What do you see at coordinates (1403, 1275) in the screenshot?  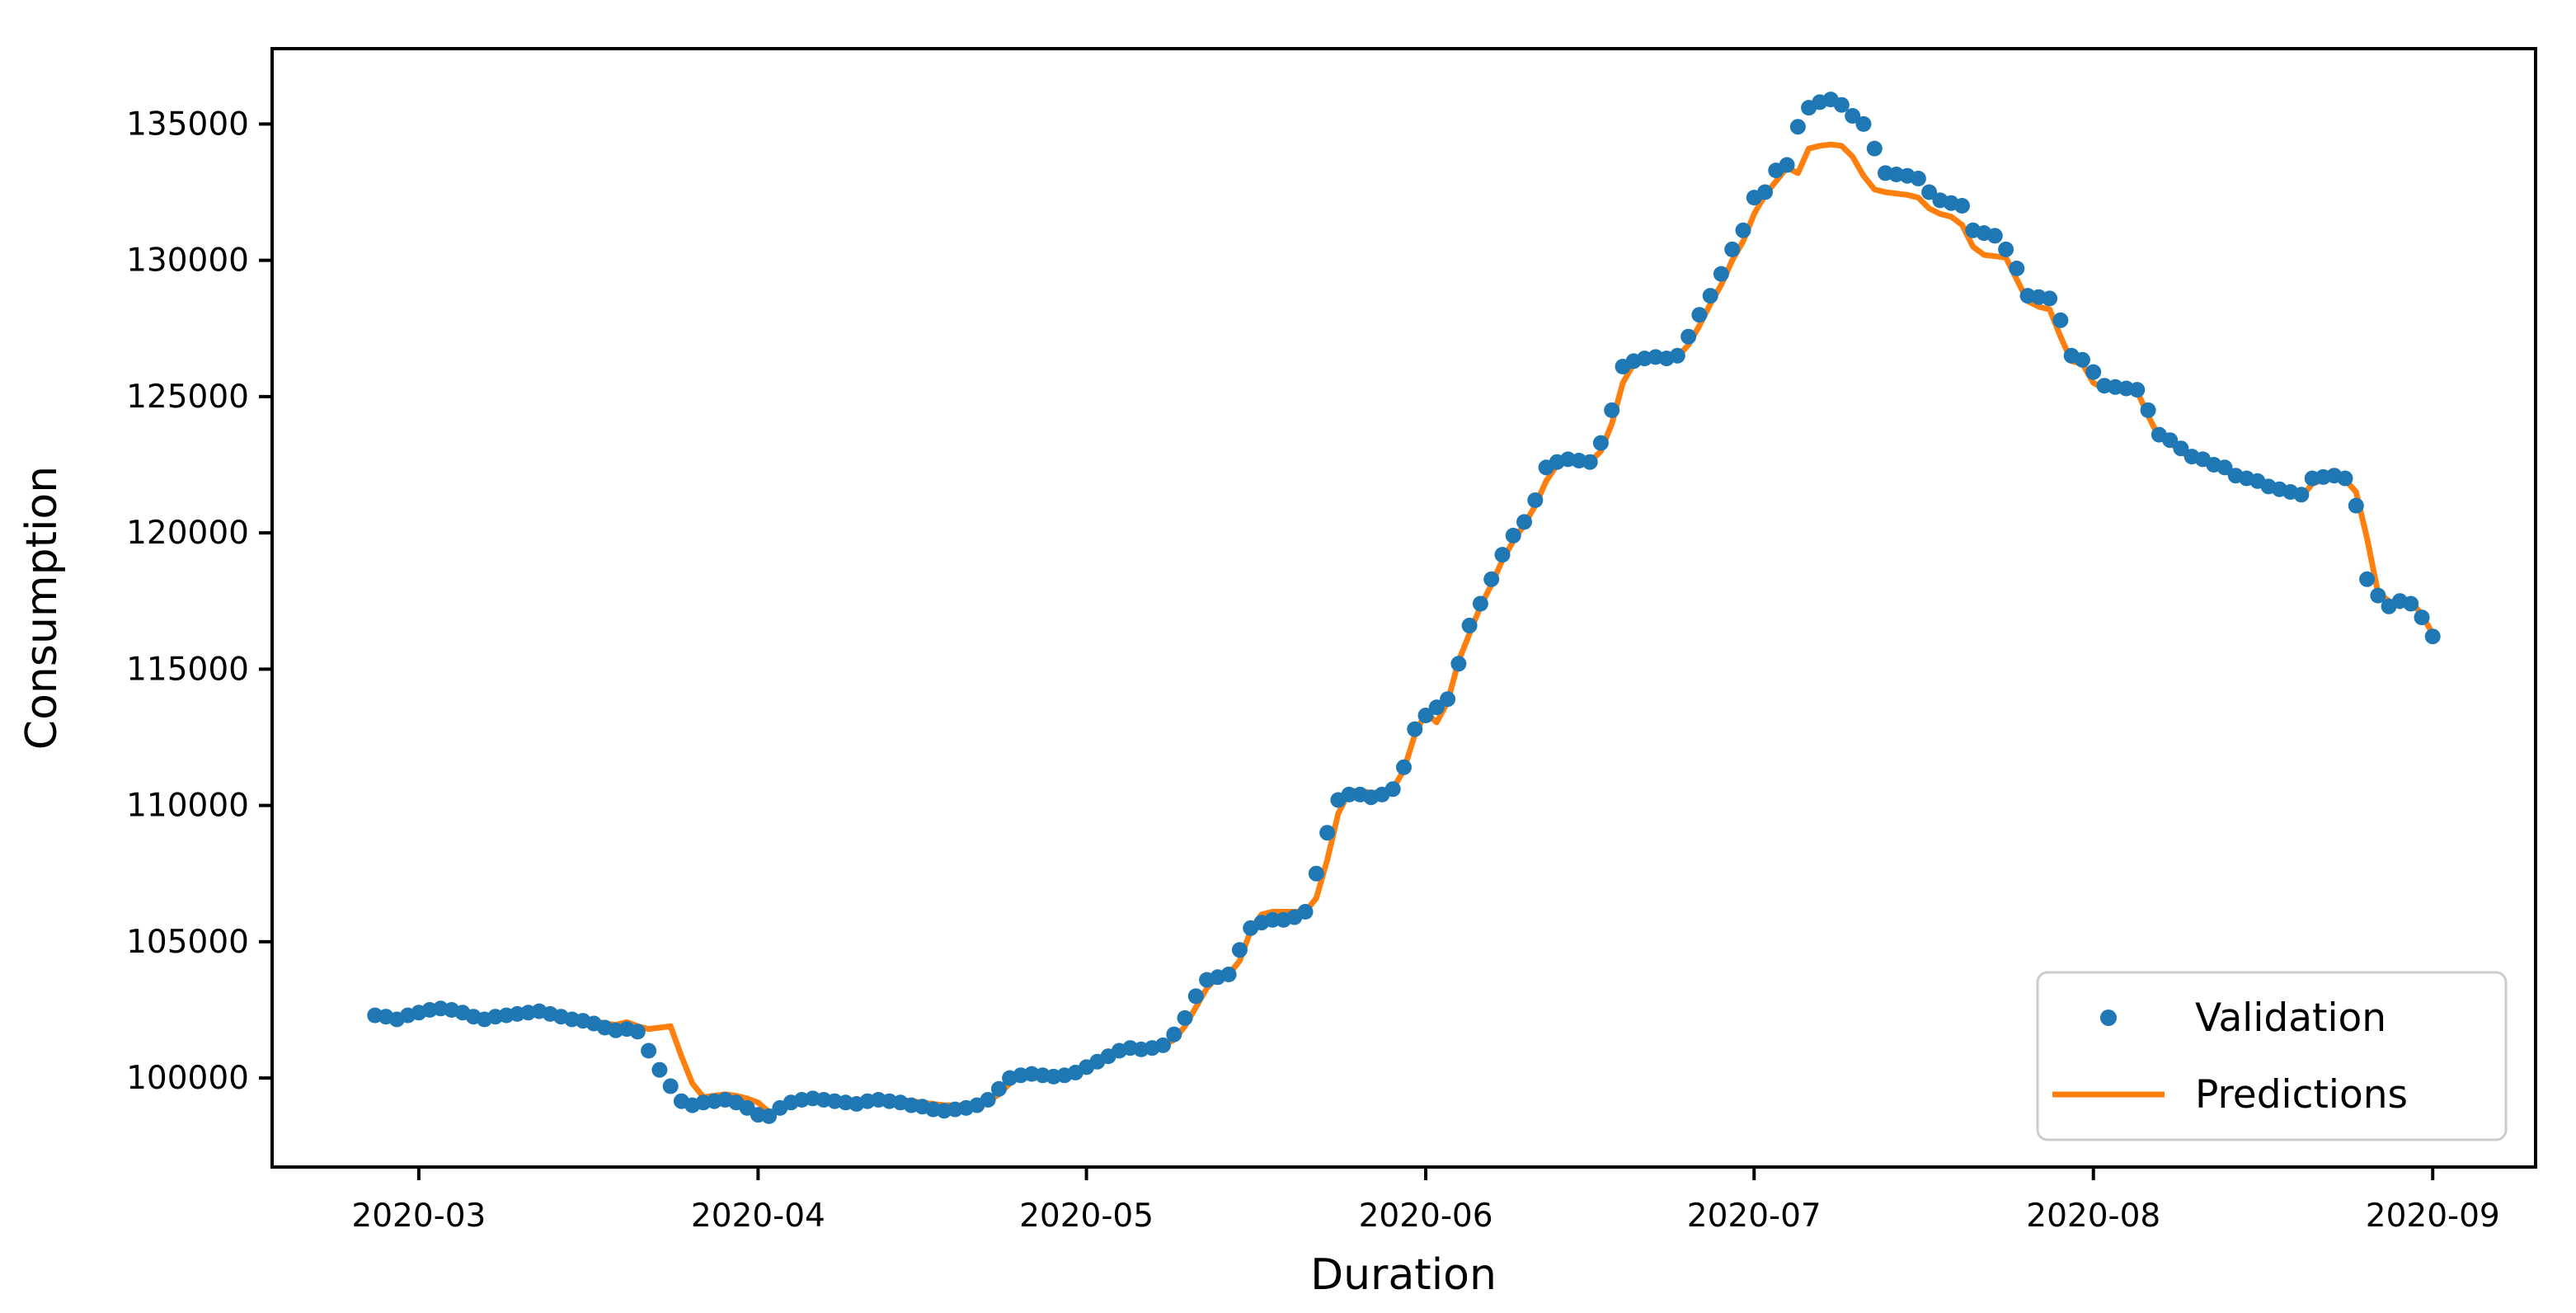 I see `x-axis-title: Duration` at bounding box center [1403, 1275].